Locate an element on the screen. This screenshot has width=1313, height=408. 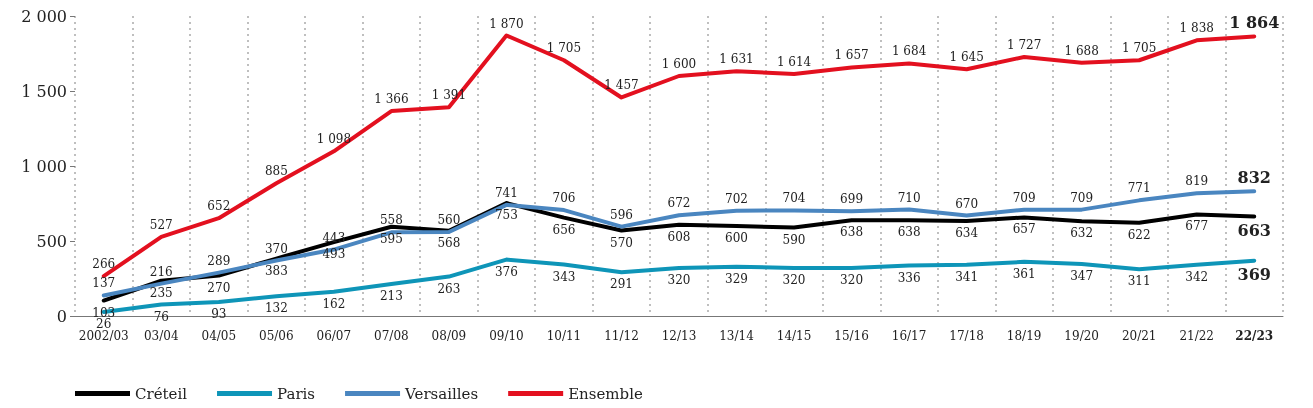
data-label: 527 is located at coordinates (161, 224).